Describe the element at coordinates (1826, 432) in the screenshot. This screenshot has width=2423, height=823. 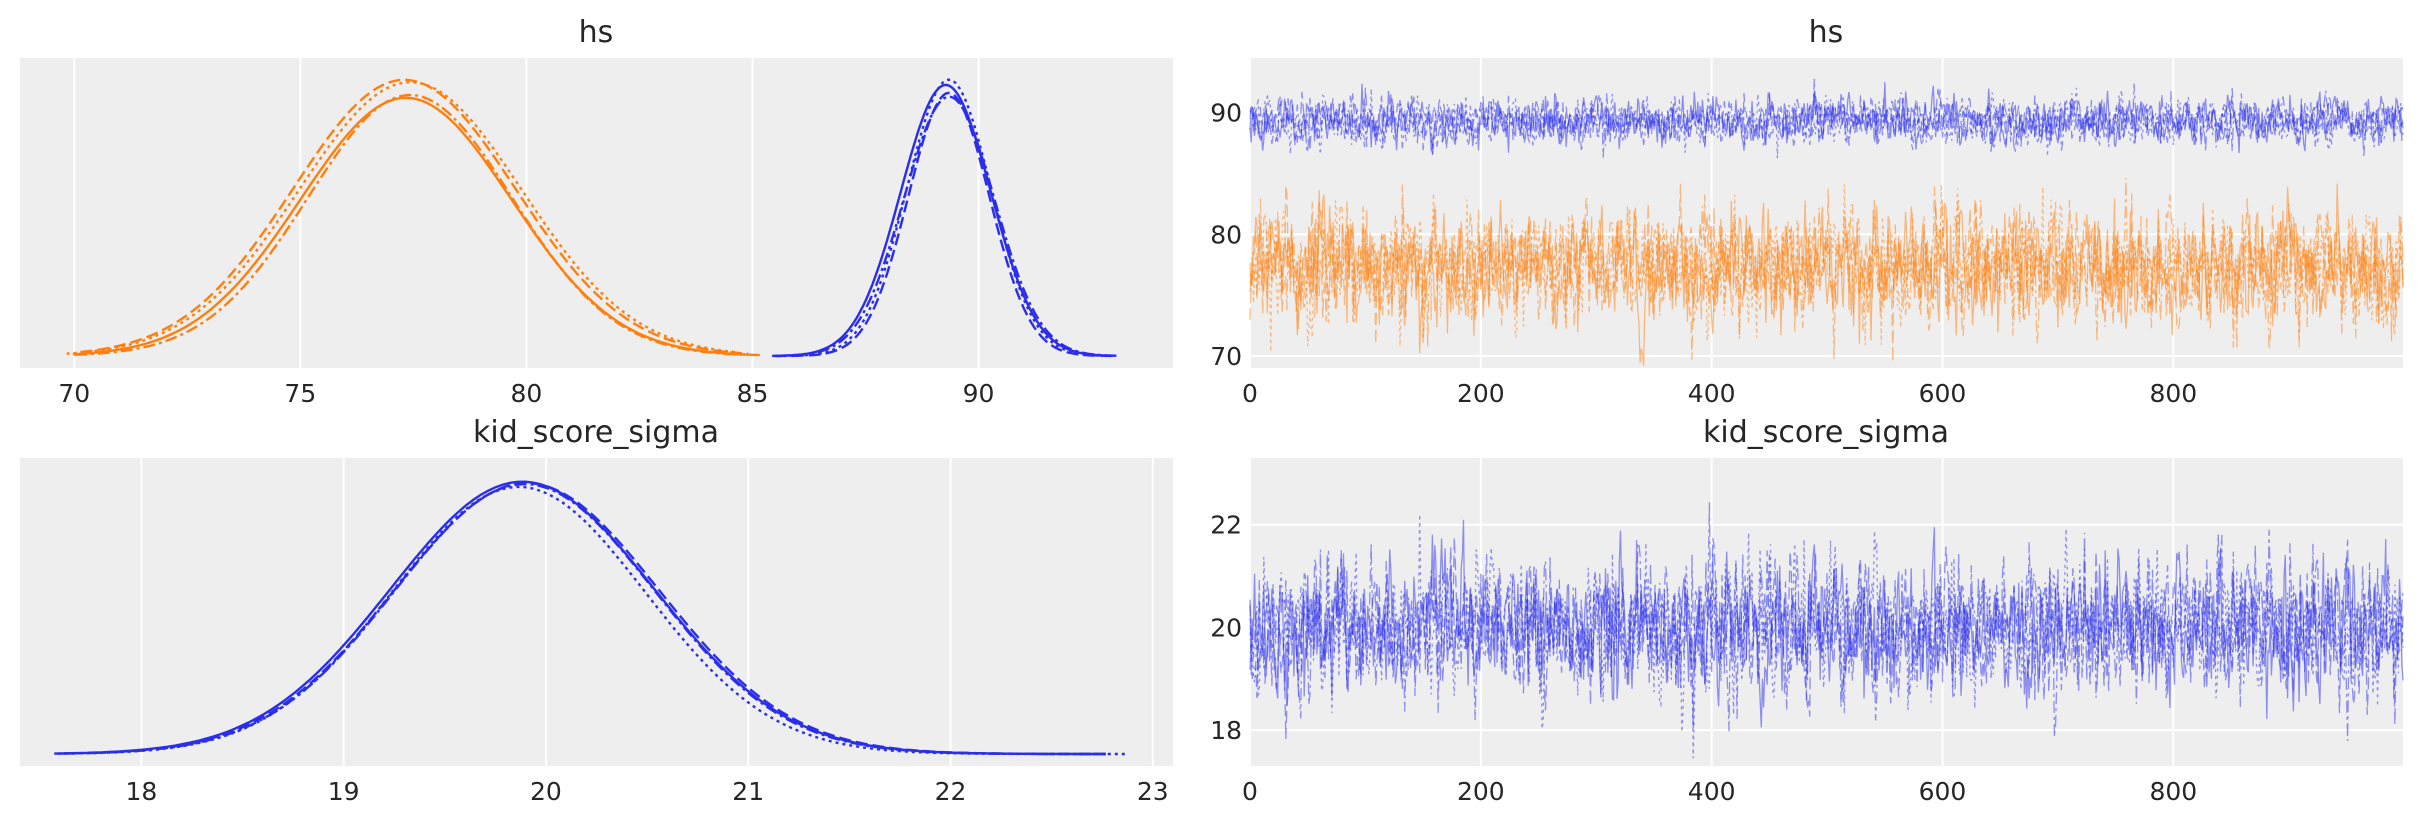
I see `kid-score-sigma-trace-title: kid_score_sigma` at that location.